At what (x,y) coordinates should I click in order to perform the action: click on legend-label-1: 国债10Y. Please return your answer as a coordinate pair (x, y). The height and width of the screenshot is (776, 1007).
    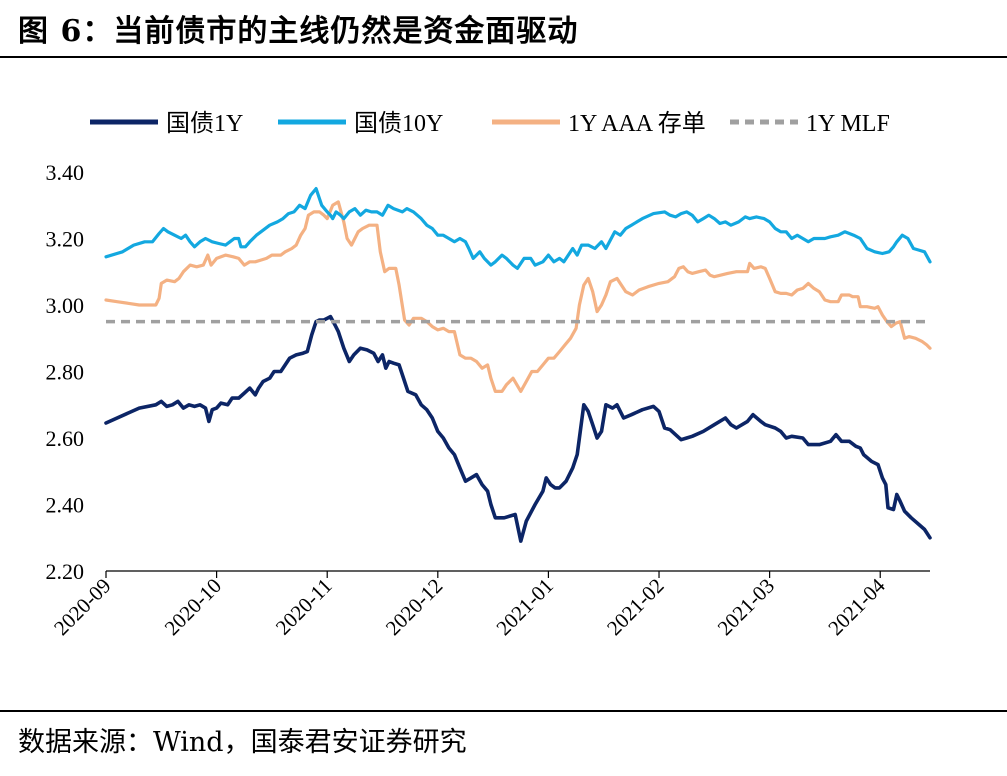
    Looking at the image, I should click on (398, 123).